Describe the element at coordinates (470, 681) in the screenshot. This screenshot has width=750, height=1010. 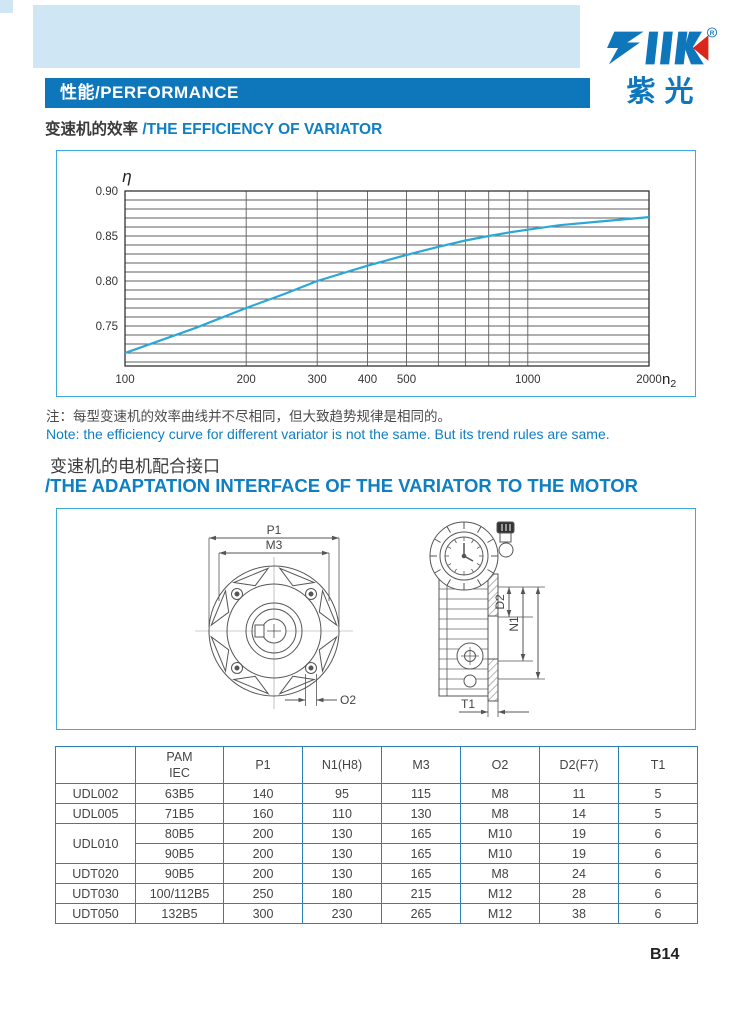
I see `lower-bolt-boss` at that location.